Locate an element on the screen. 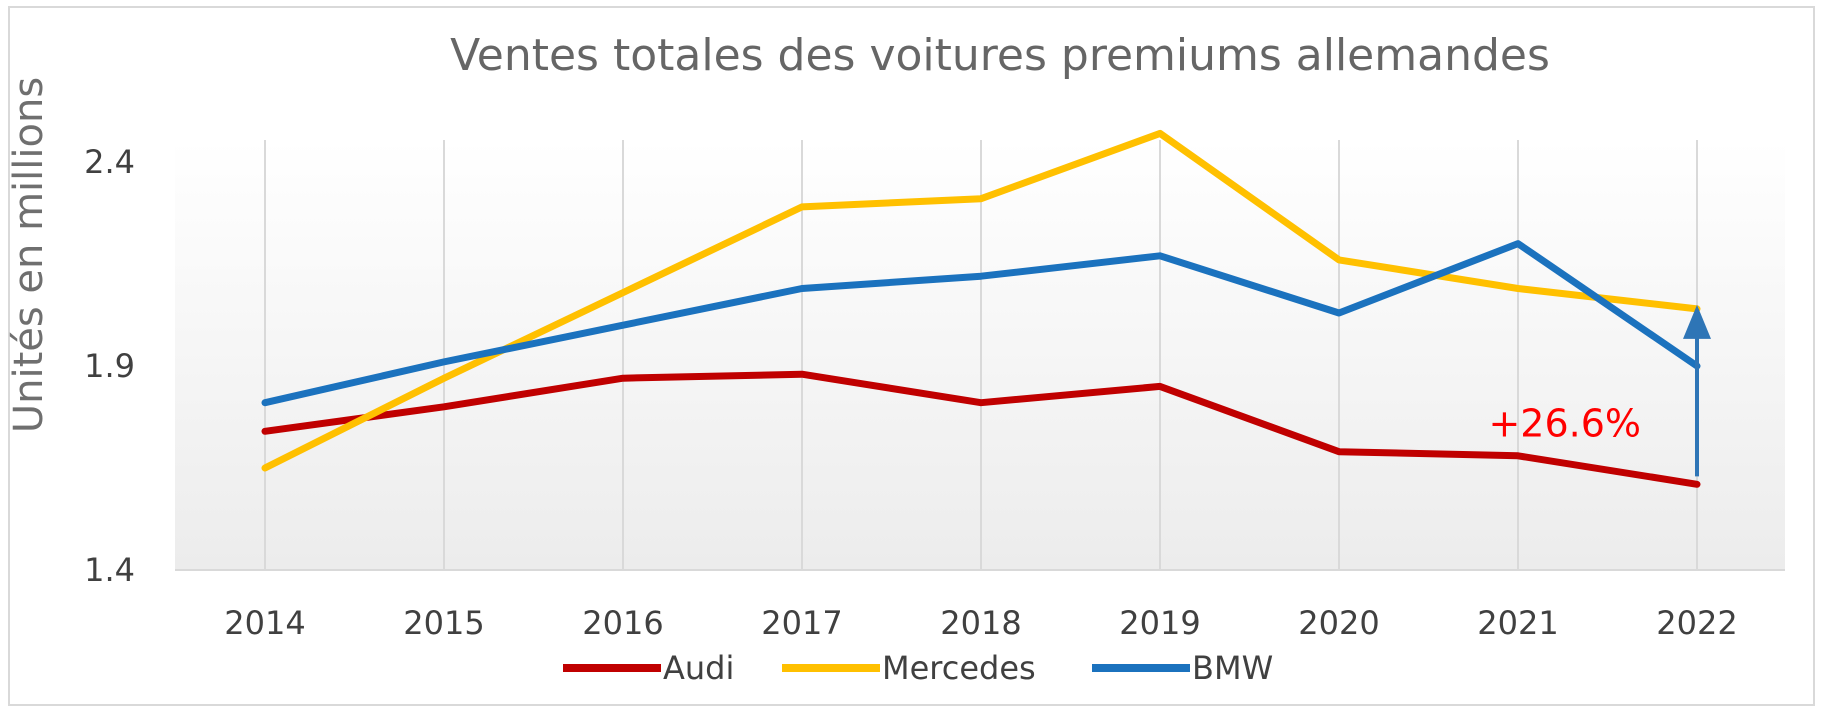 Image resolution: width=1829 pixels, height=719 pixels. legend-label-audi: Audi is located at coordinates (698, 668).